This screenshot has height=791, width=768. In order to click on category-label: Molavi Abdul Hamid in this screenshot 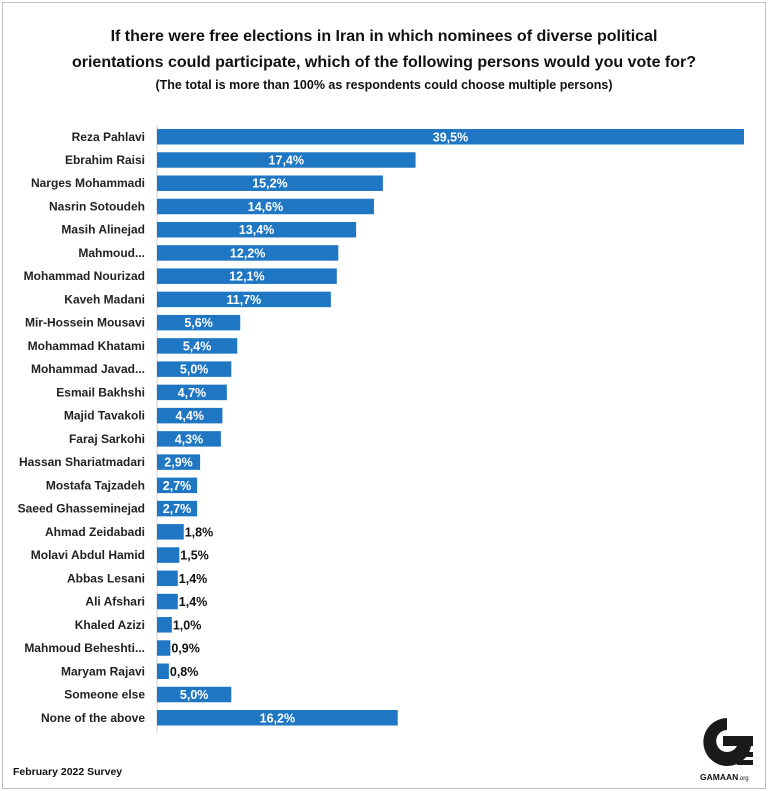, I will do `click(88, 555)`.